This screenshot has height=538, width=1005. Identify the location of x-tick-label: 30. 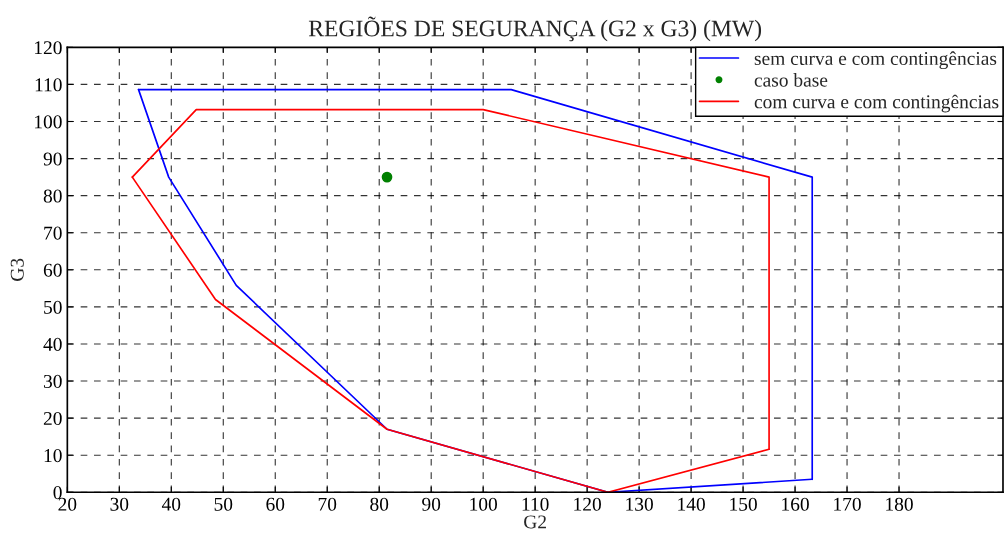
(119, 504).